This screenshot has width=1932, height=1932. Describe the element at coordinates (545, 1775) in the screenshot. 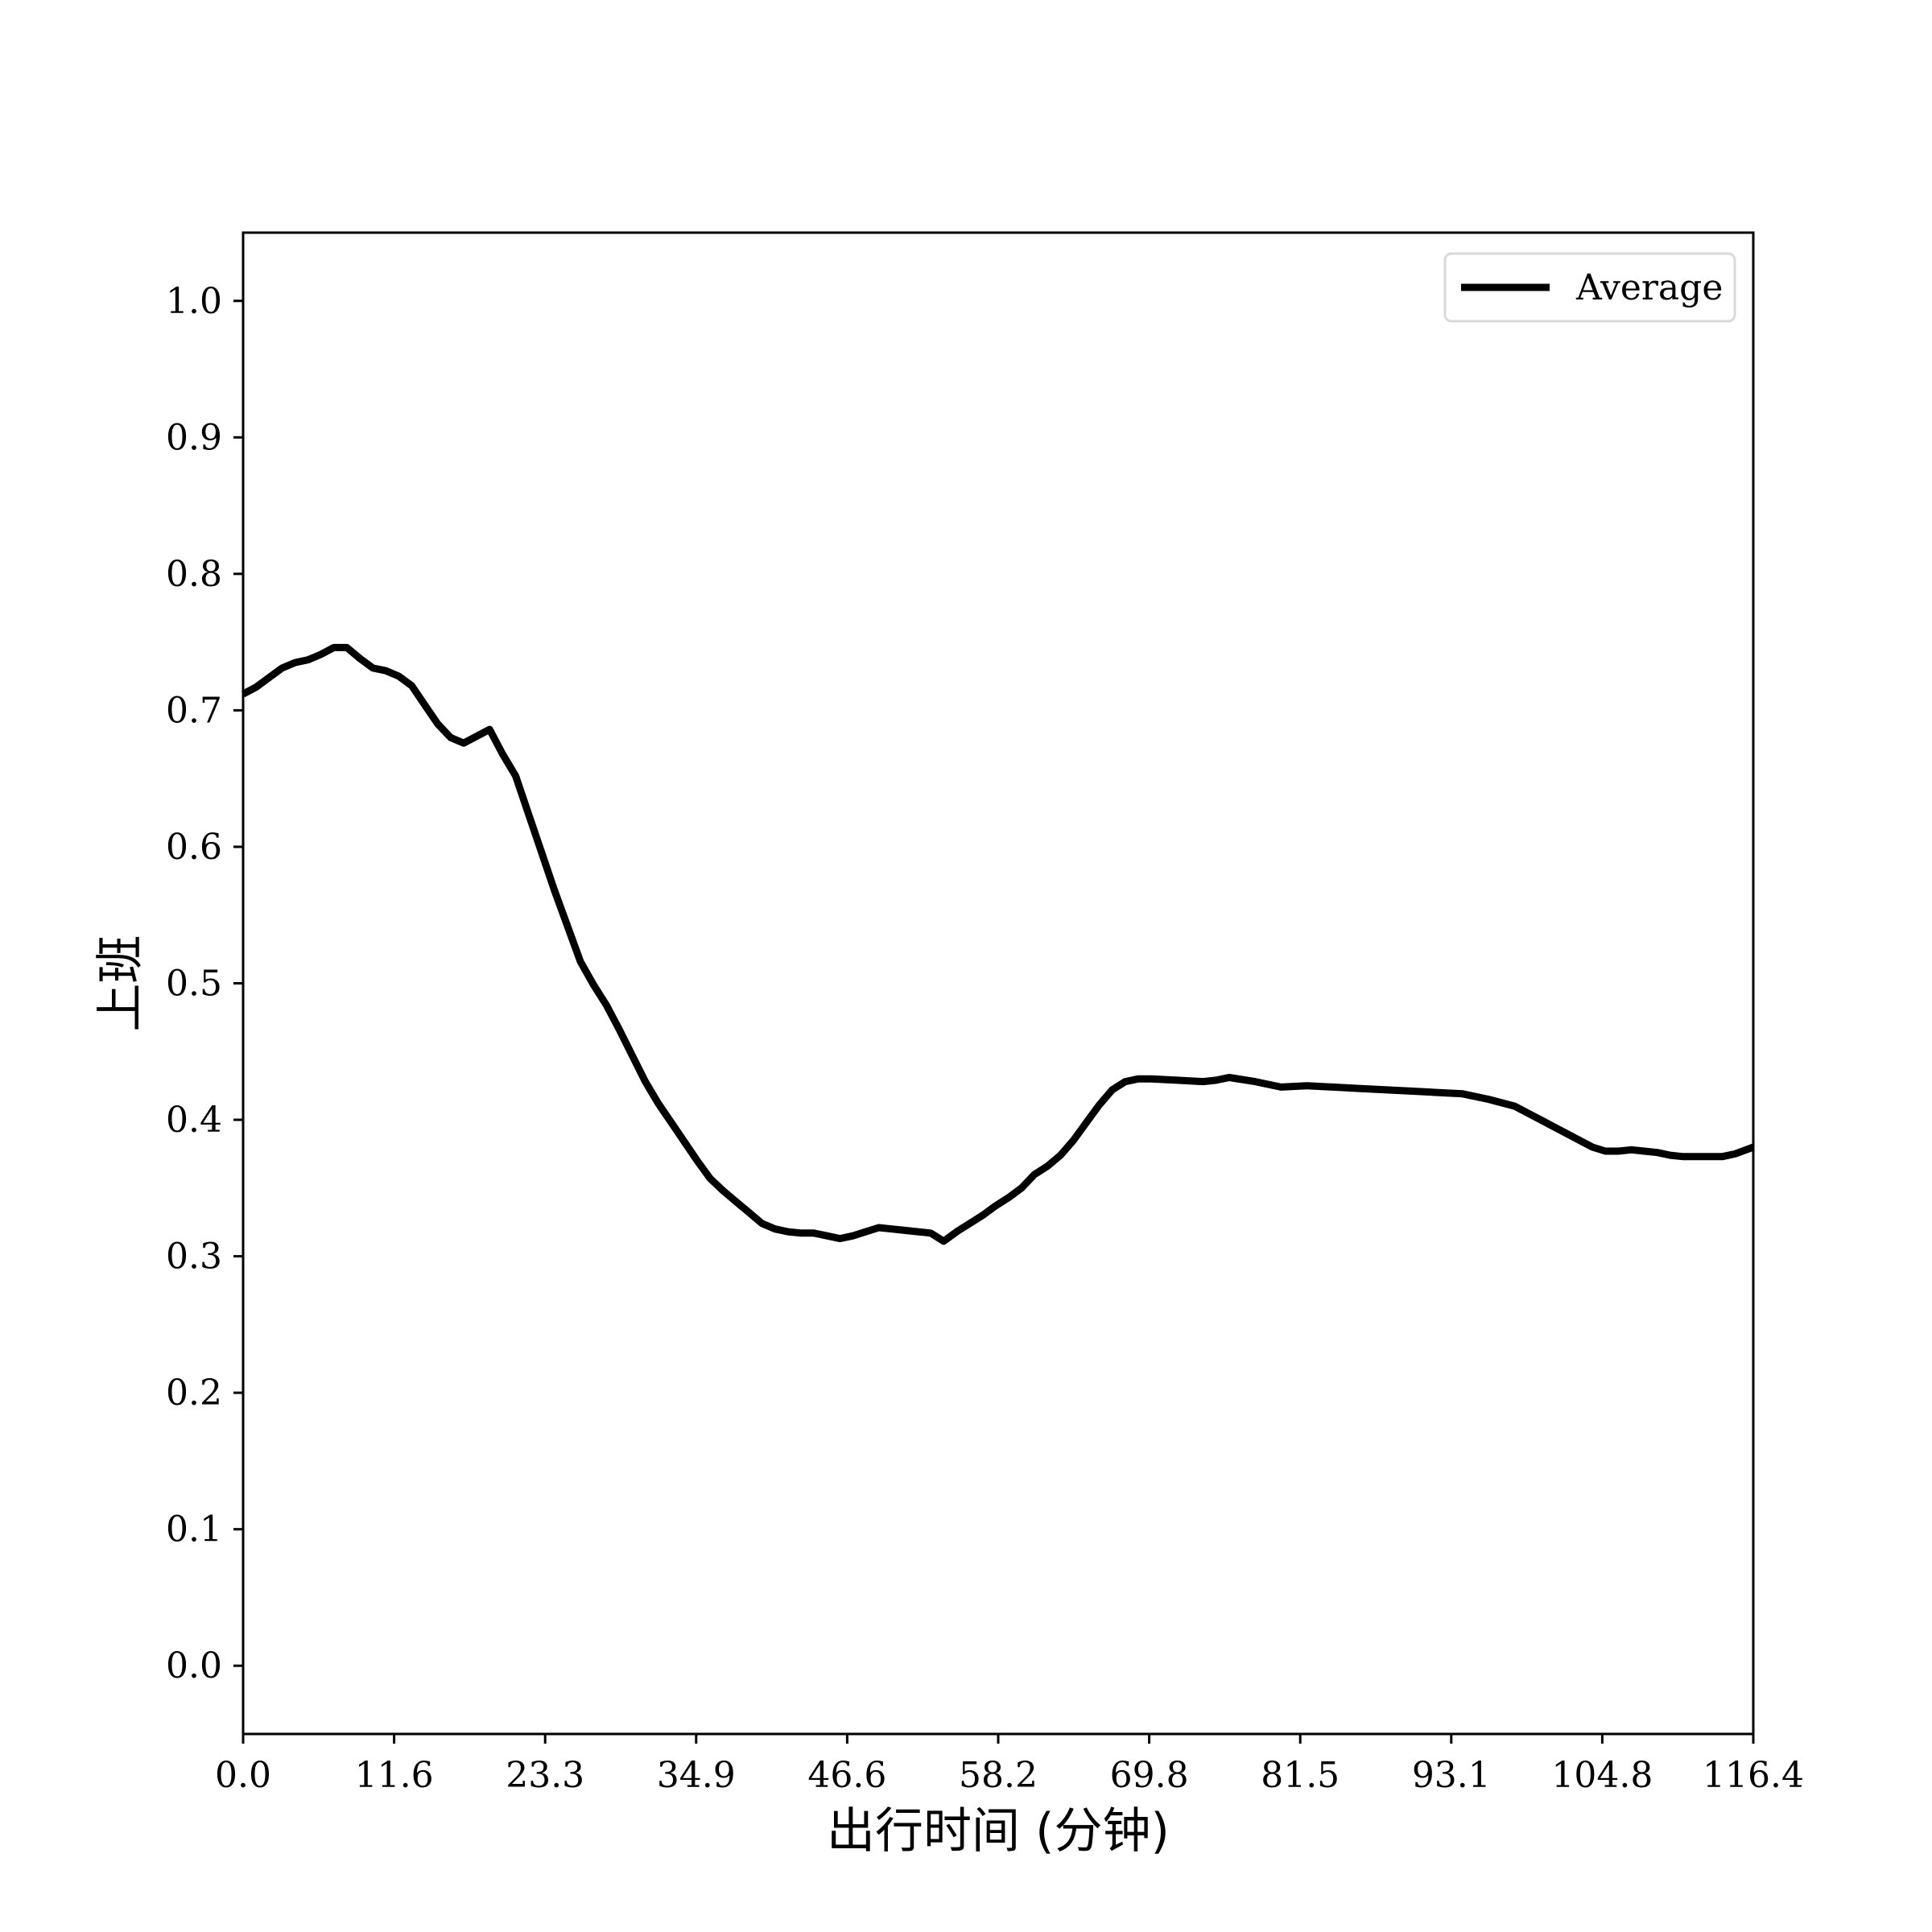

I see `x-tick-label: 23.3` at that location.